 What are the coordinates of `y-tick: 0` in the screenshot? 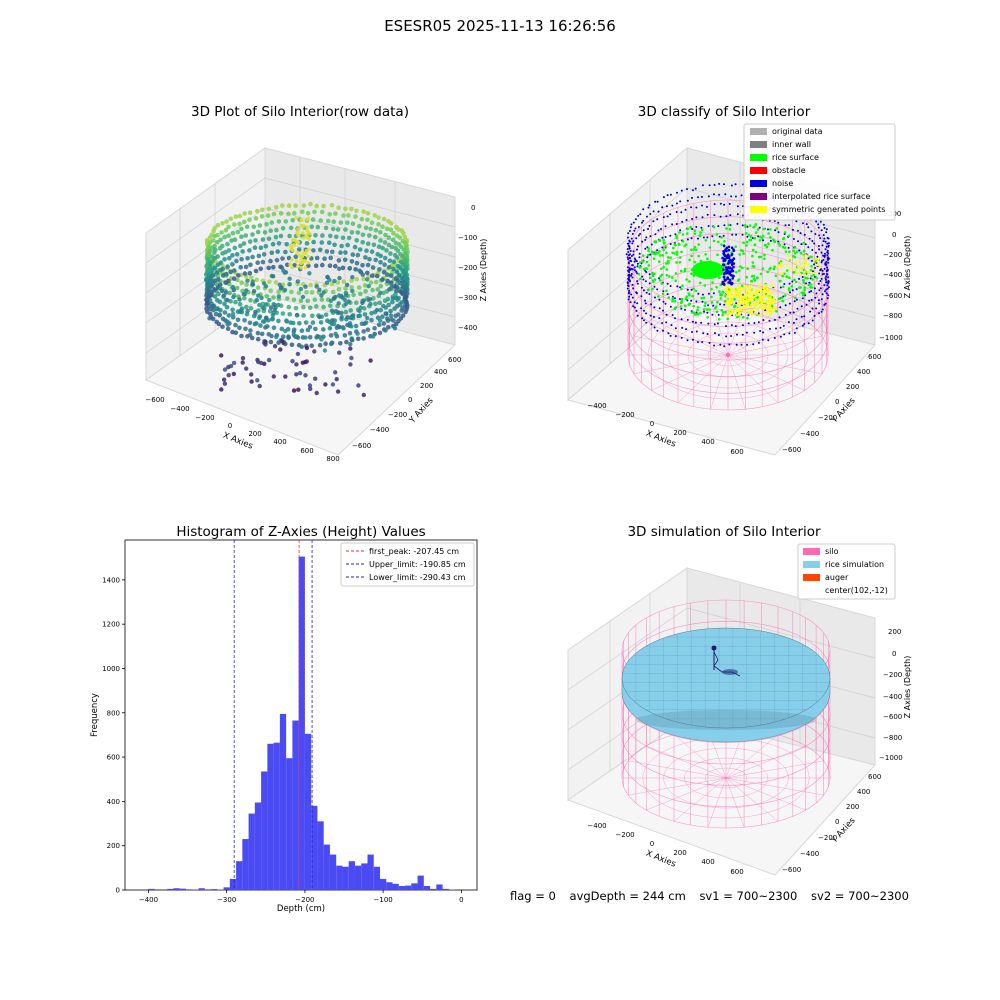 It's located at (837, 402).